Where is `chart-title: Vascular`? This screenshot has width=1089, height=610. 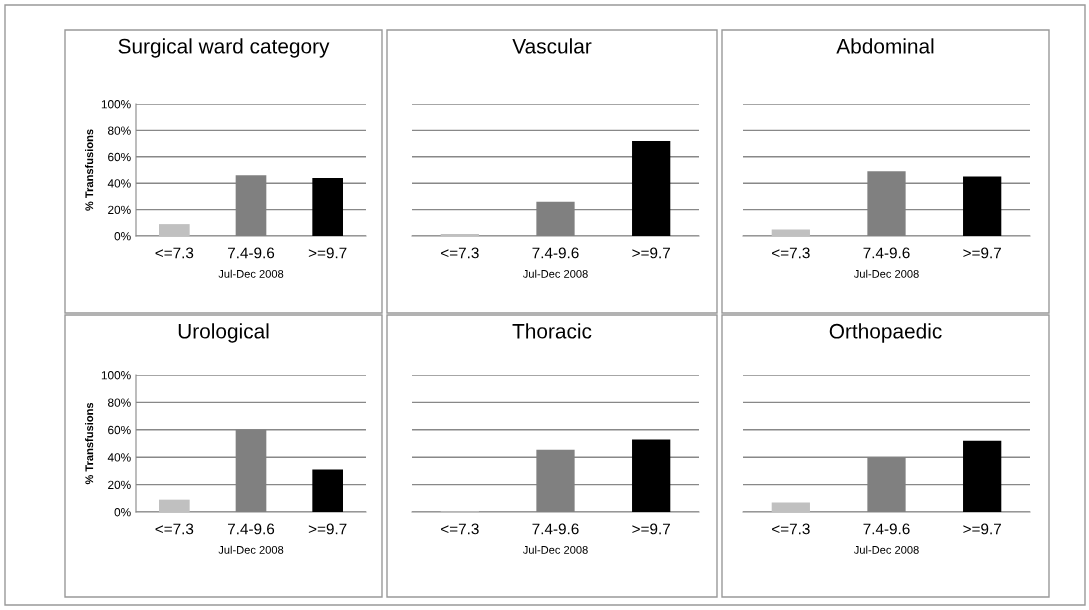
chart-title: Vascular is located at coordinates (552, 46).